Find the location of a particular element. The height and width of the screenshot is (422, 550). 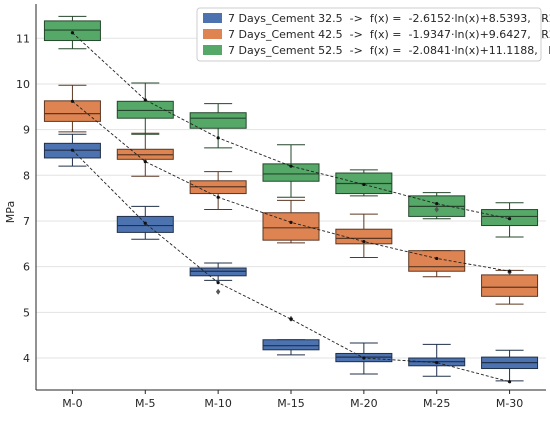

y-tick-label-11: 11 is located at coordinates (23, 38).